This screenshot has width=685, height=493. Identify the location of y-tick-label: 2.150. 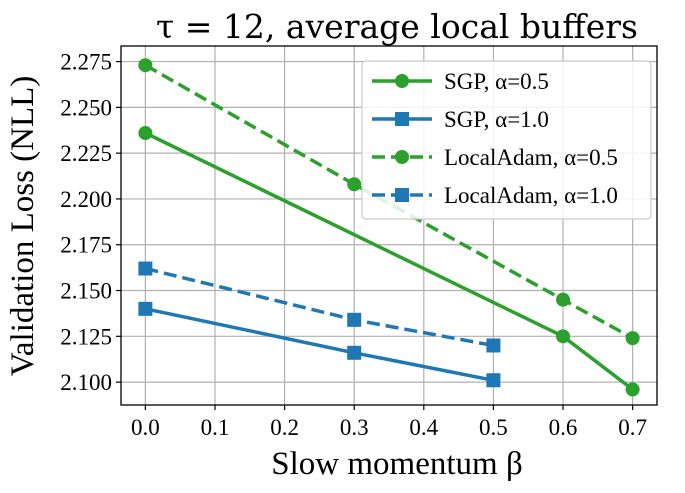
(86, 291).